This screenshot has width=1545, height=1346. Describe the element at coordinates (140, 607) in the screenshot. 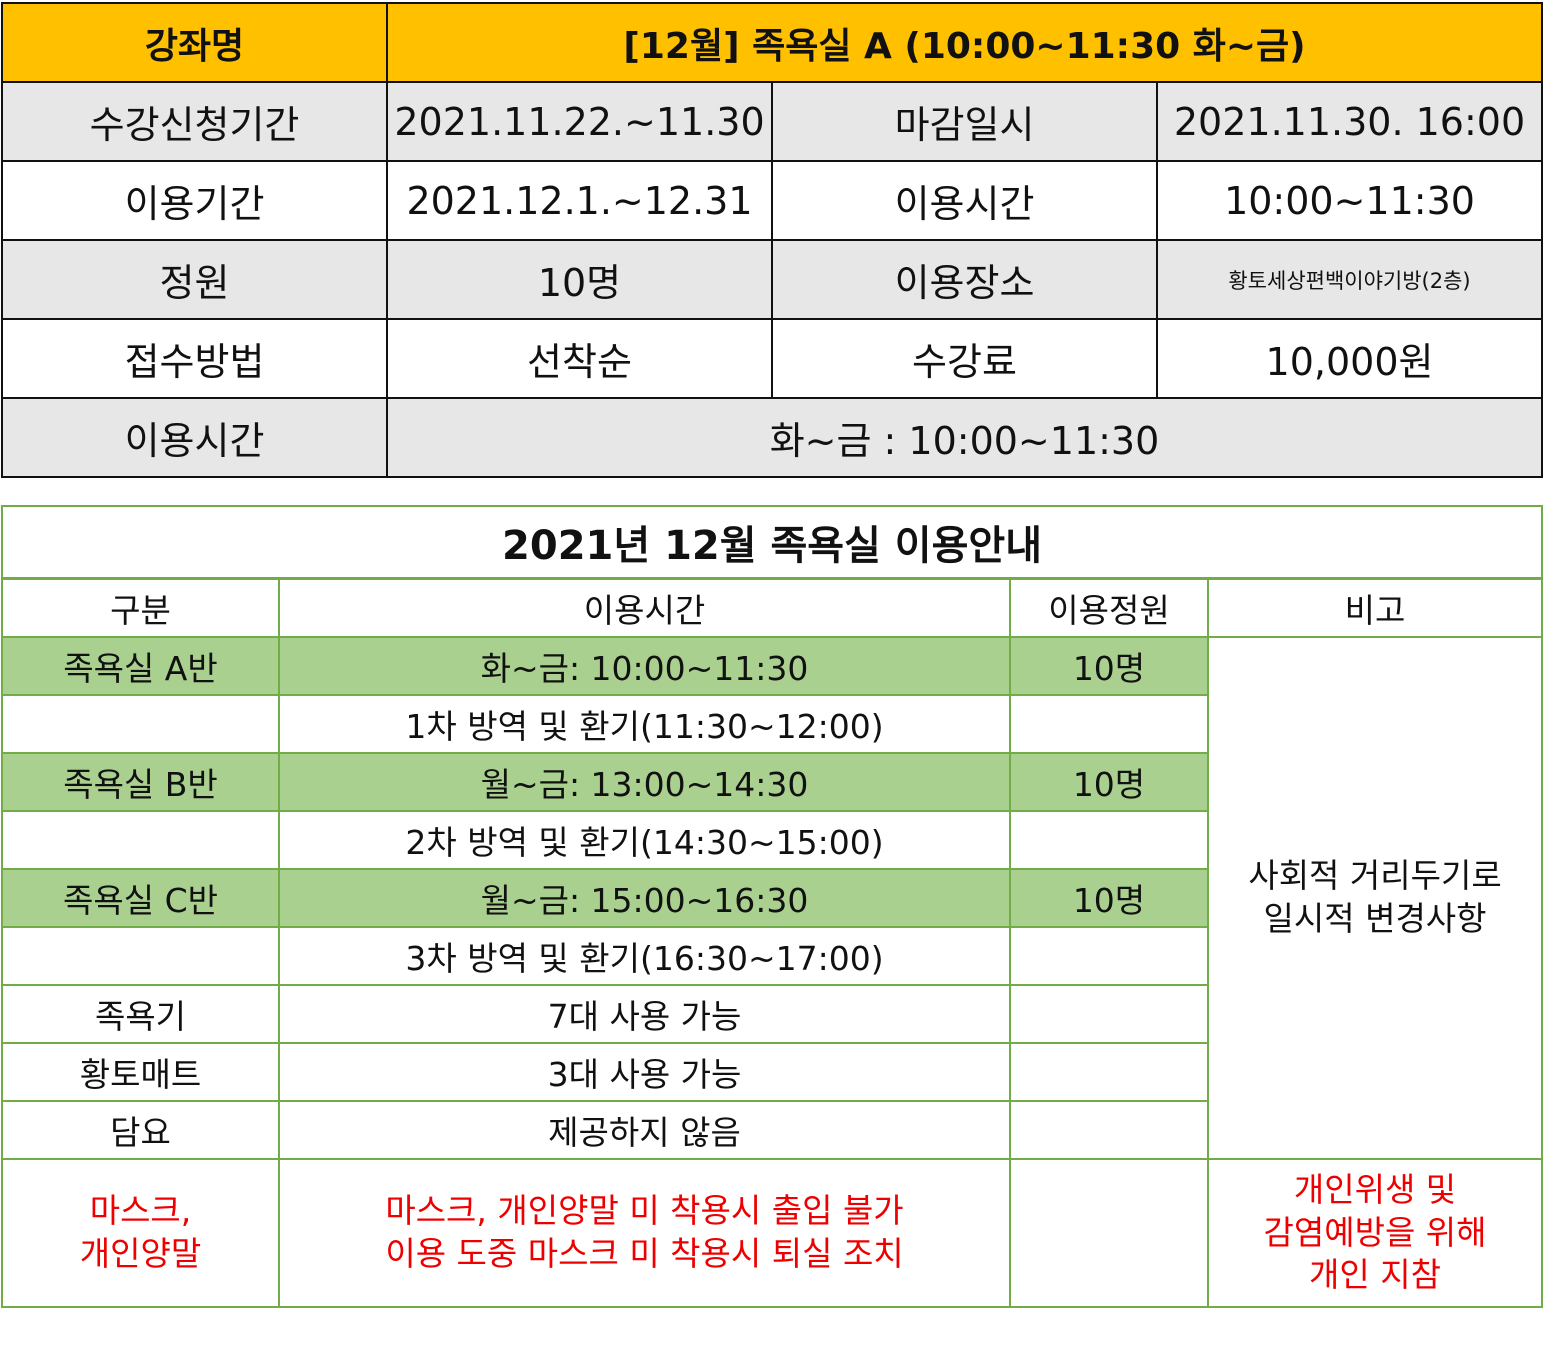

I see `column-header: 구분` at that location.